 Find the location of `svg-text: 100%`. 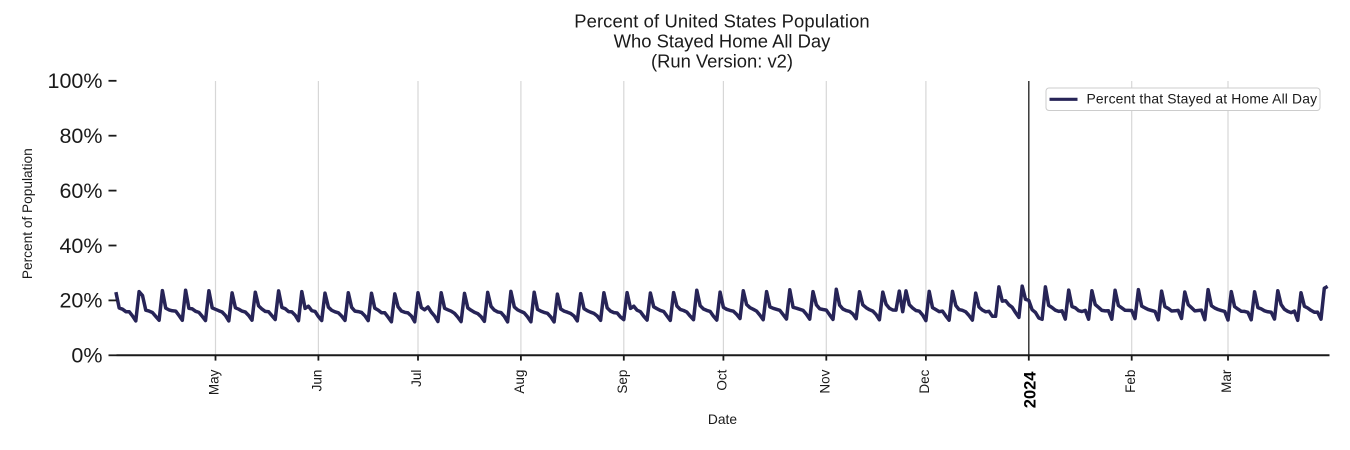

svg-text: 100% is located at coordinates (75, 81).